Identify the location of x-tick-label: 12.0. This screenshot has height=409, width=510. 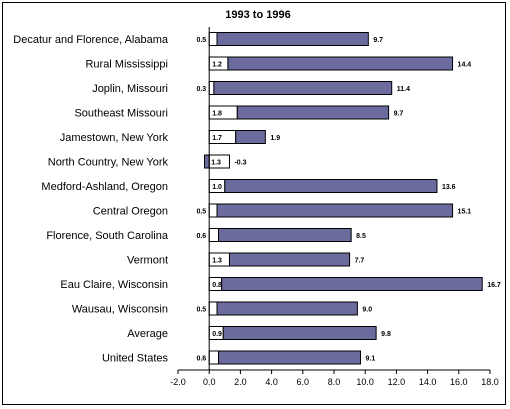
(397, 382).